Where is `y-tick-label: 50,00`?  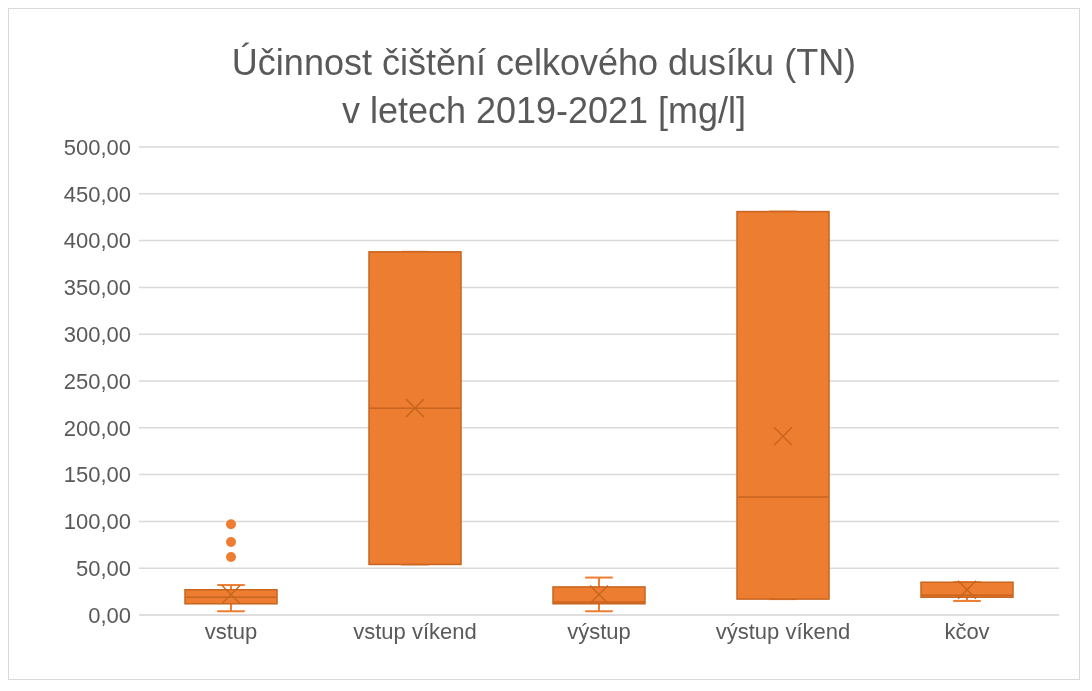 y-tick-label: 50,00 is located at coordinates (103, 569).